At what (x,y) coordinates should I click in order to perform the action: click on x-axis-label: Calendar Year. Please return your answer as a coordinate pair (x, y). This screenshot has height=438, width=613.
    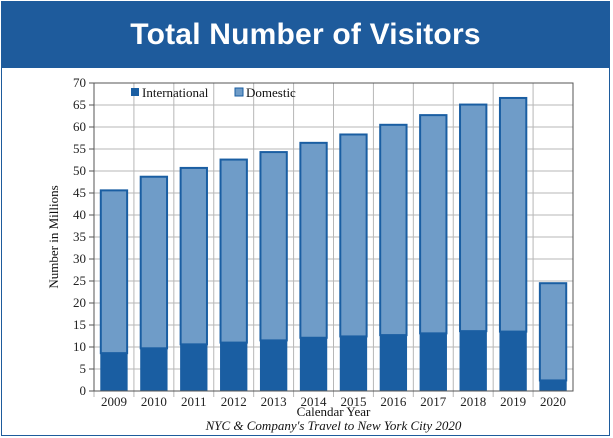
    Looking at the image, I should click on (334, 411).